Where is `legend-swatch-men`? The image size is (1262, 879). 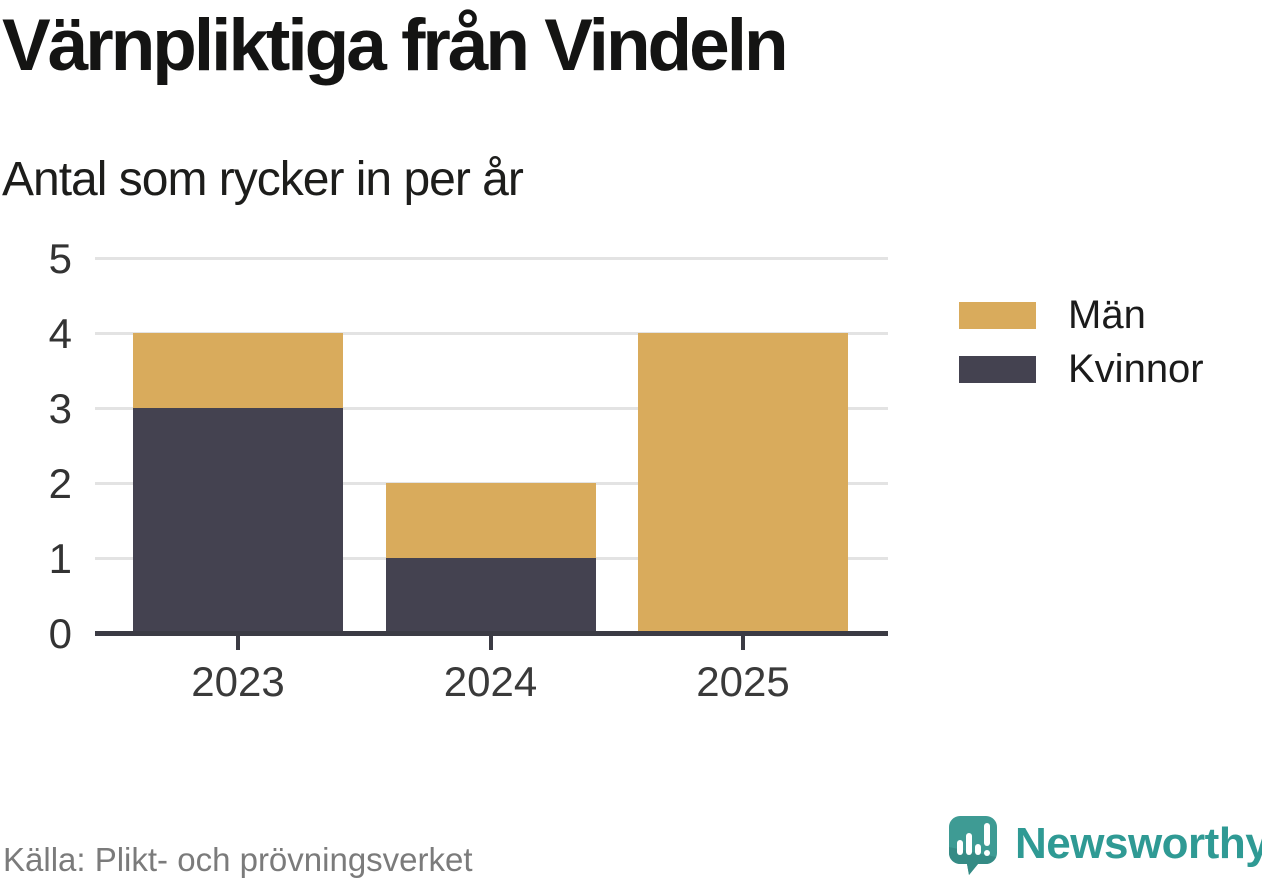
legend-swatch-men is located at coordinates (997, 315).